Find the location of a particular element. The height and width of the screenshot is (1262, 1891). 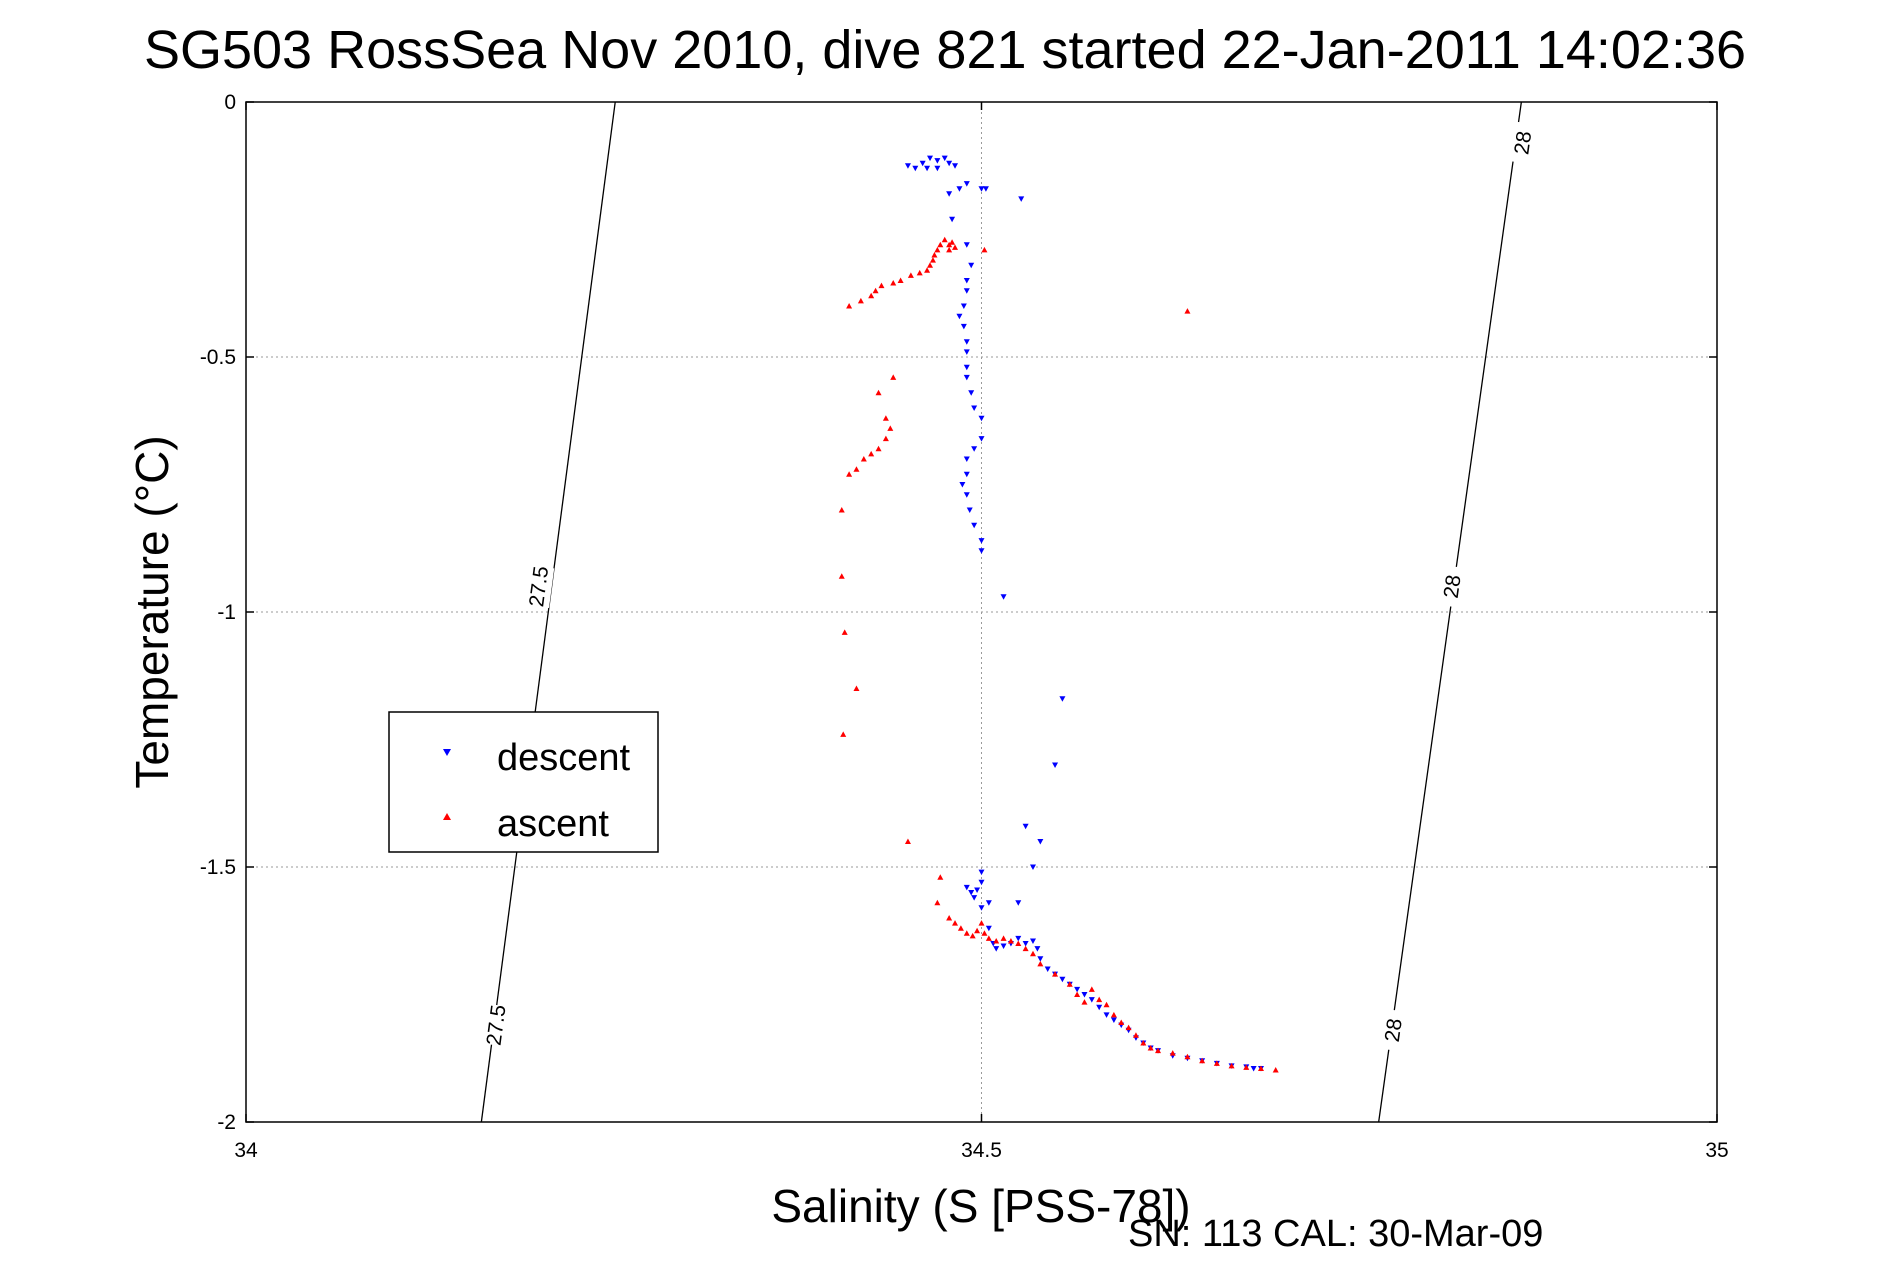

x-axis-label: Salinity (S [PSS-78]) is located at coordinates (980, 1206).